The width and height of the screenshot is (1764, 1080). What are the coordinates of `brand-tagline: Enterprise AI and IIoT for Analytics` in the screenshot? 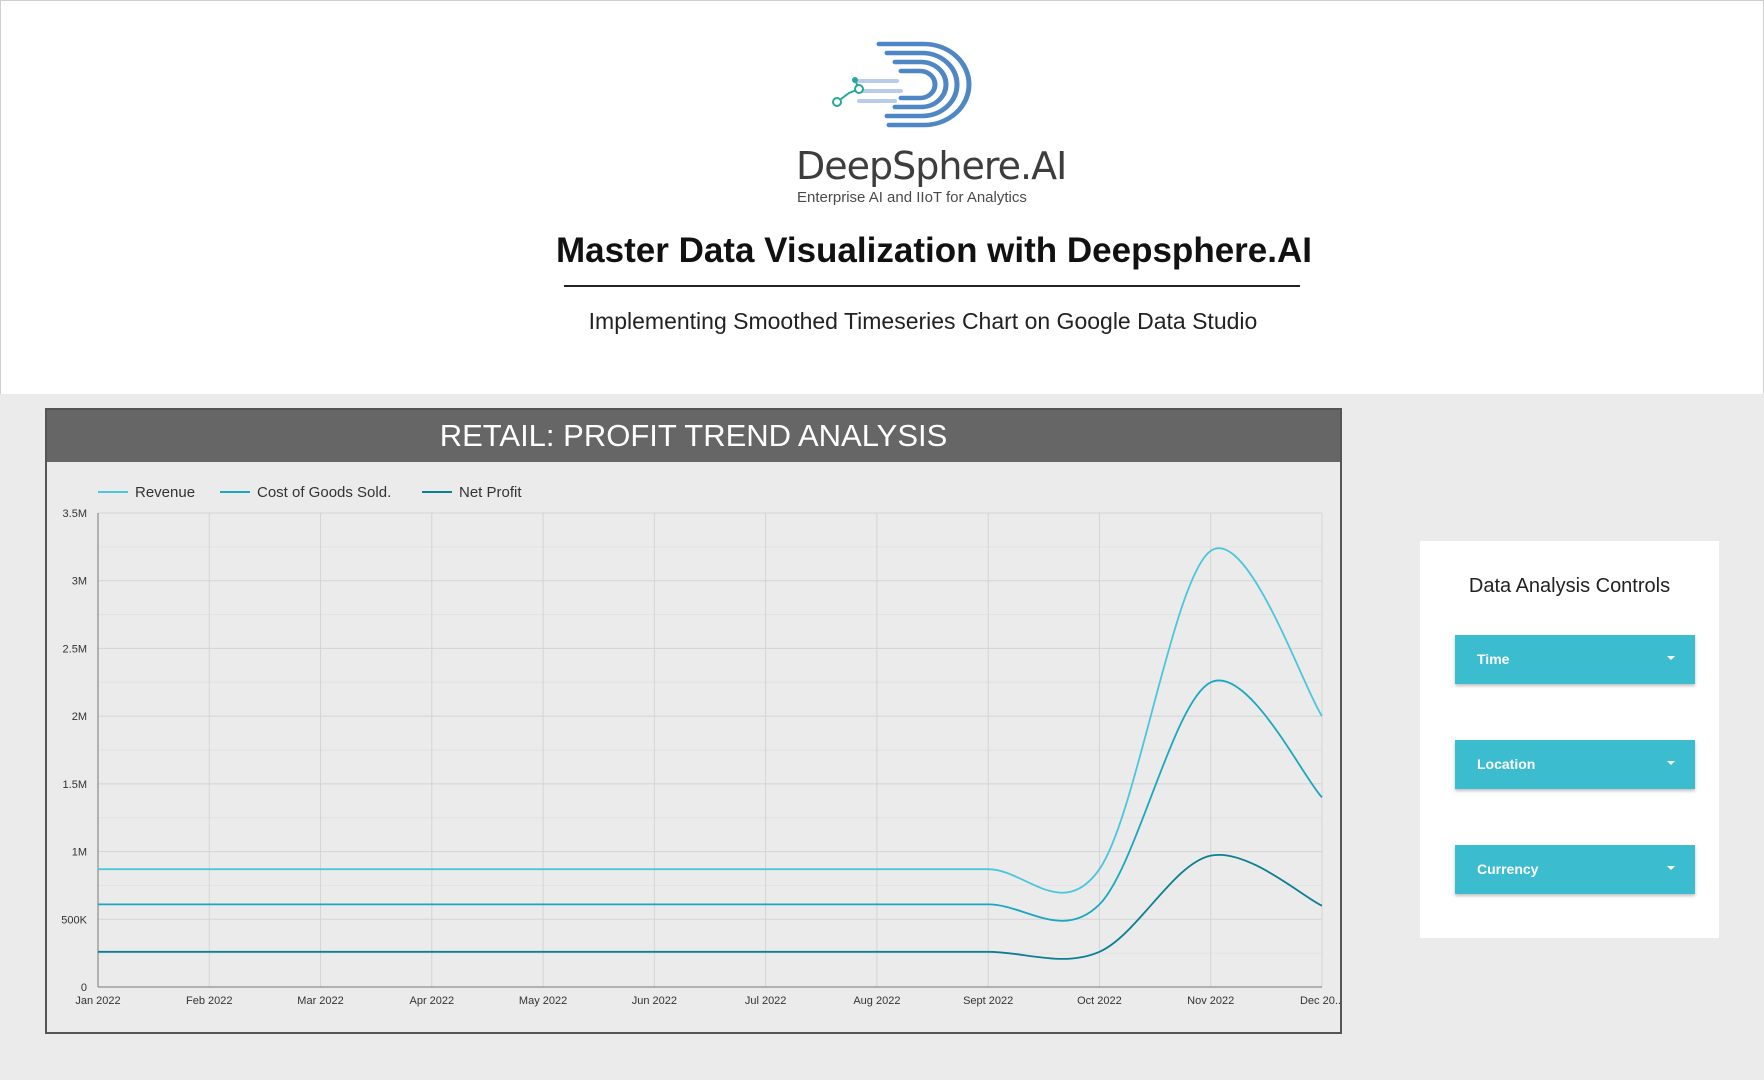 It's located at (912, 197).